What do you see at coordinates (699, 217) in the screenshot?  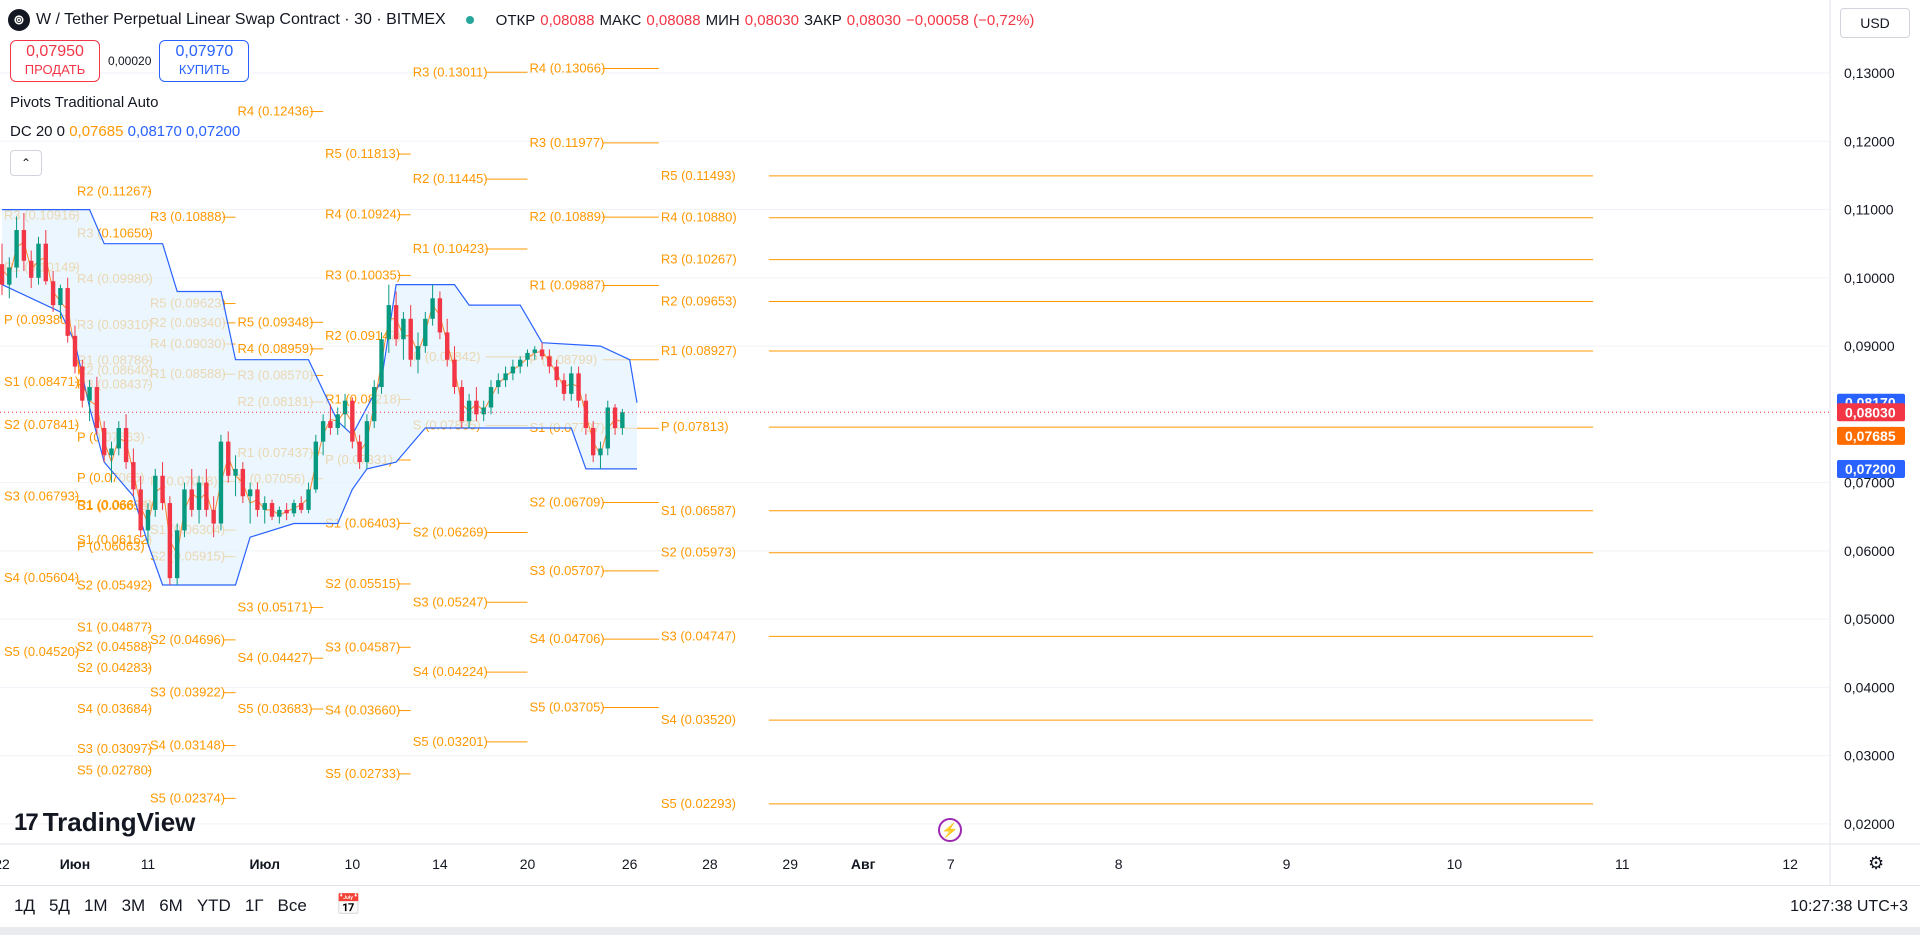 I see `pivot-label: R4 (0.10880)` at bounding box center [699, 217].